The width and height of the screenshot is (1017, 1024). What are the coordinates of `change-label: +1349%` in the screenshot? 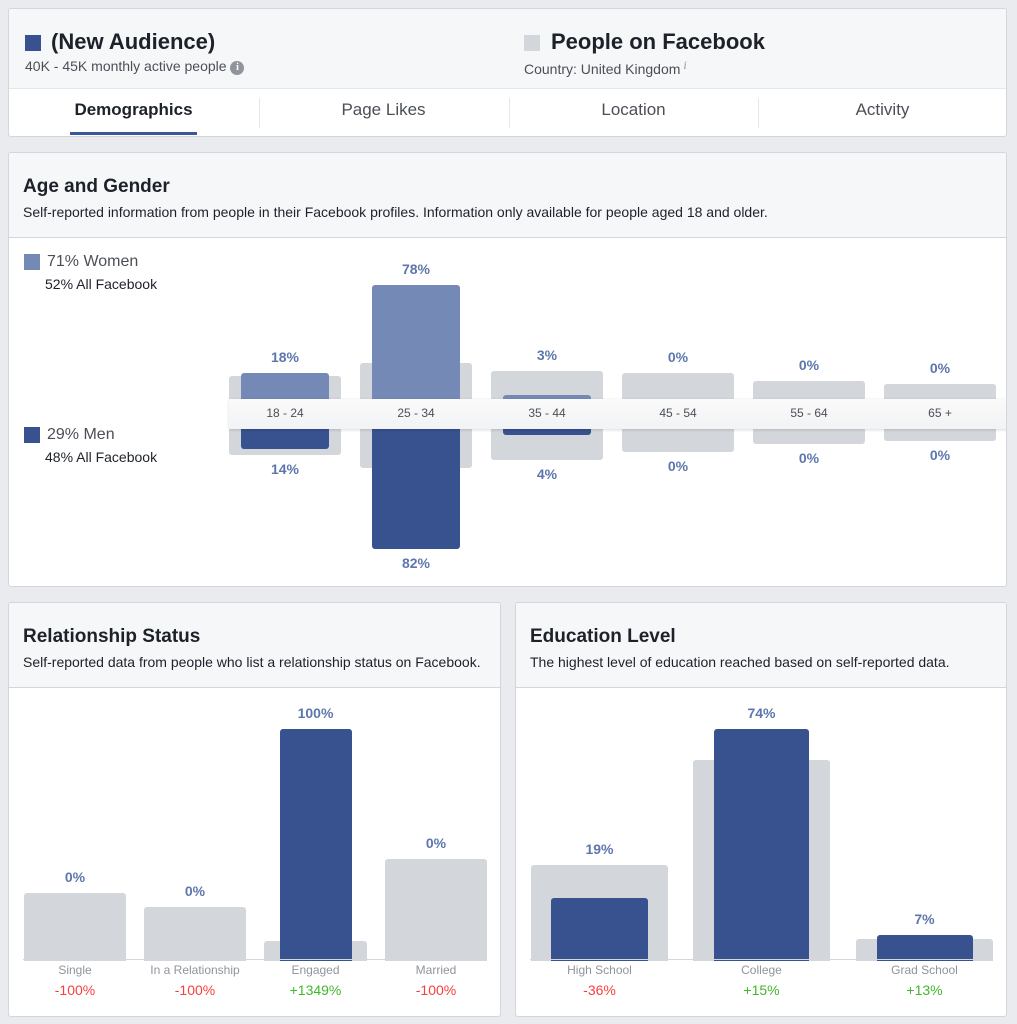 It's located at (315, 990).